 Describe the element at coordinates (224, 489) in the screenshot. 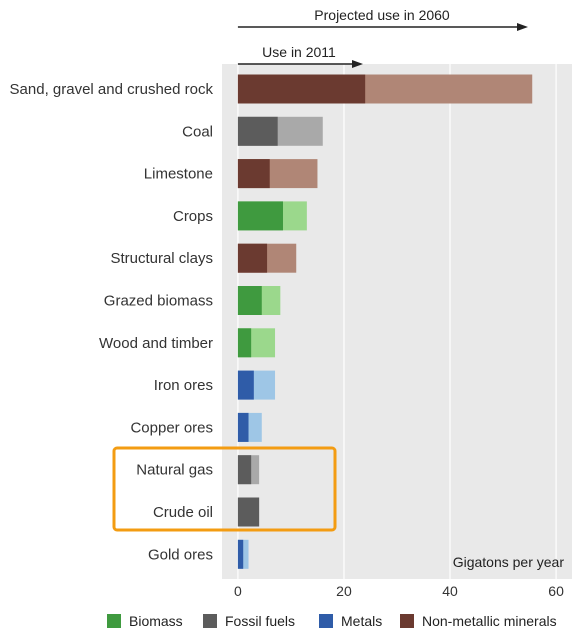

I see `highlight-box` at that location.